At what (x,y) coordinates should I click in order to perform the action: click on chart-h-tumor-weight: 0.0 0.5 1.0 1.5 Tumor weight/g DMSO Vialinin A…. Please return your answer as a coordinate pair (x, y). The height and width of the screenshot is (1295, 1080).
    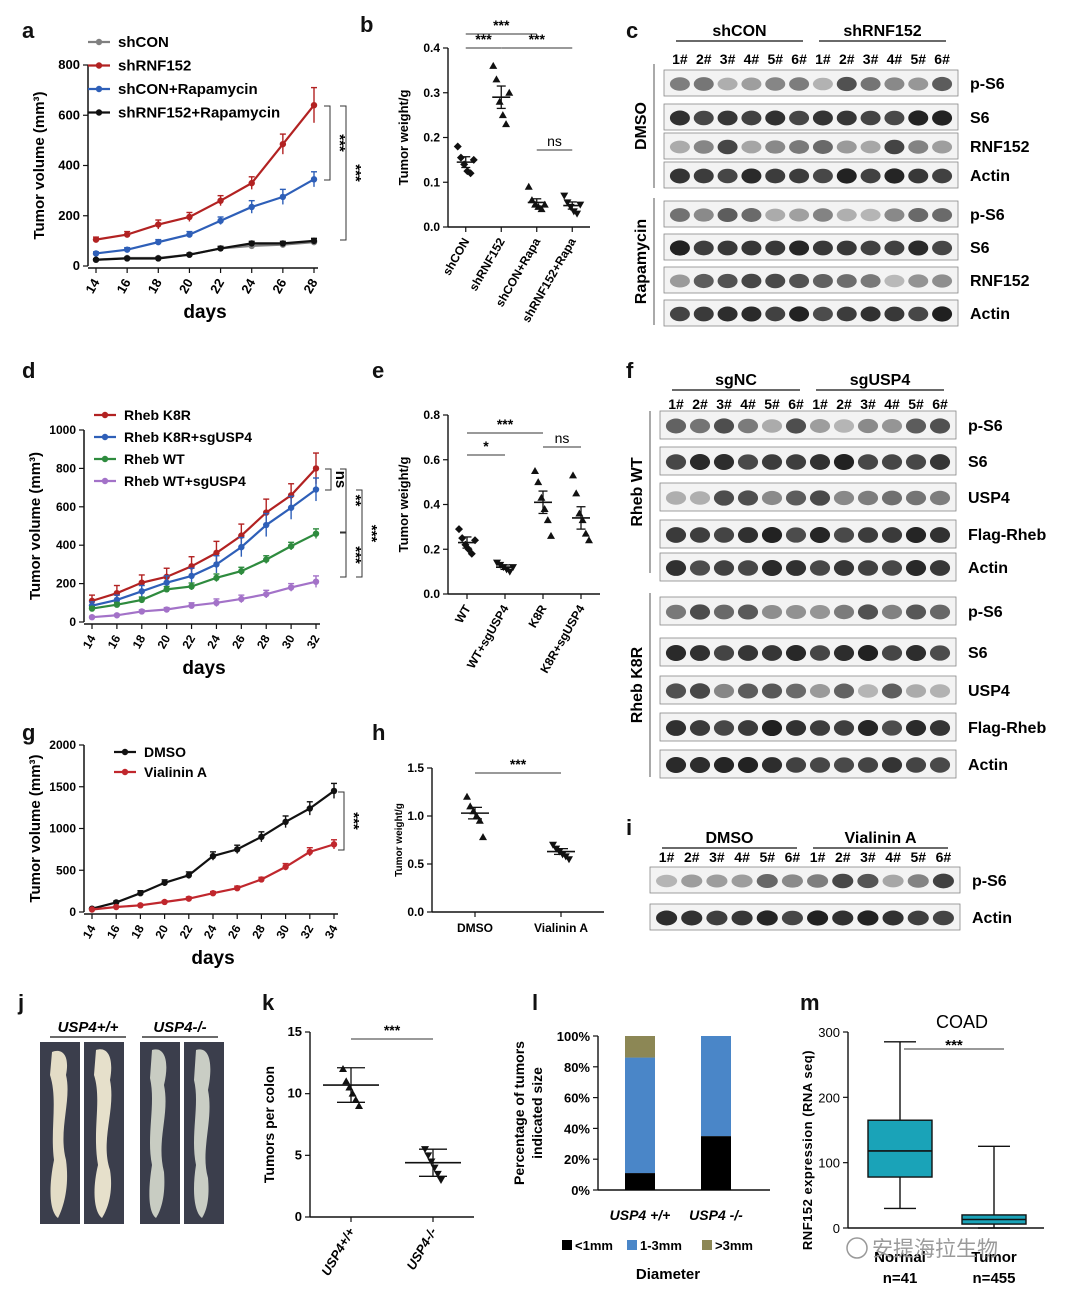
    Looking at the image, I should click on (499, 845).